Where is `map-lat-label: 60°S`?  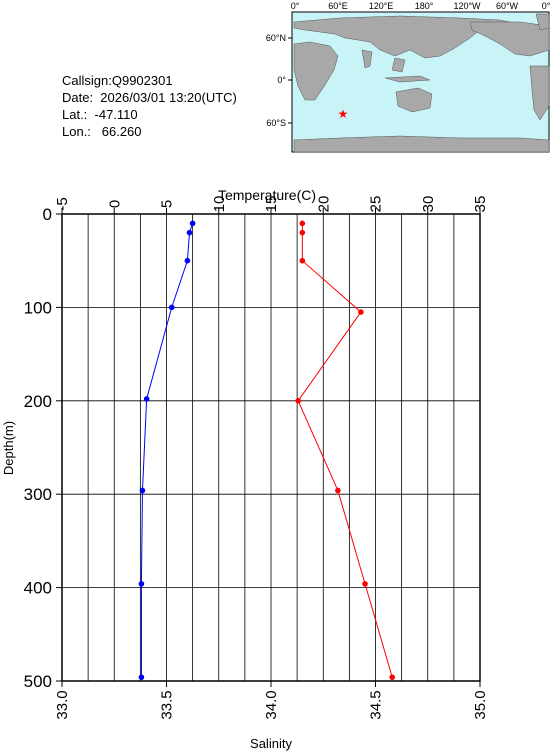
map-lat-label: 60°S is located at coordinates (276, 123).